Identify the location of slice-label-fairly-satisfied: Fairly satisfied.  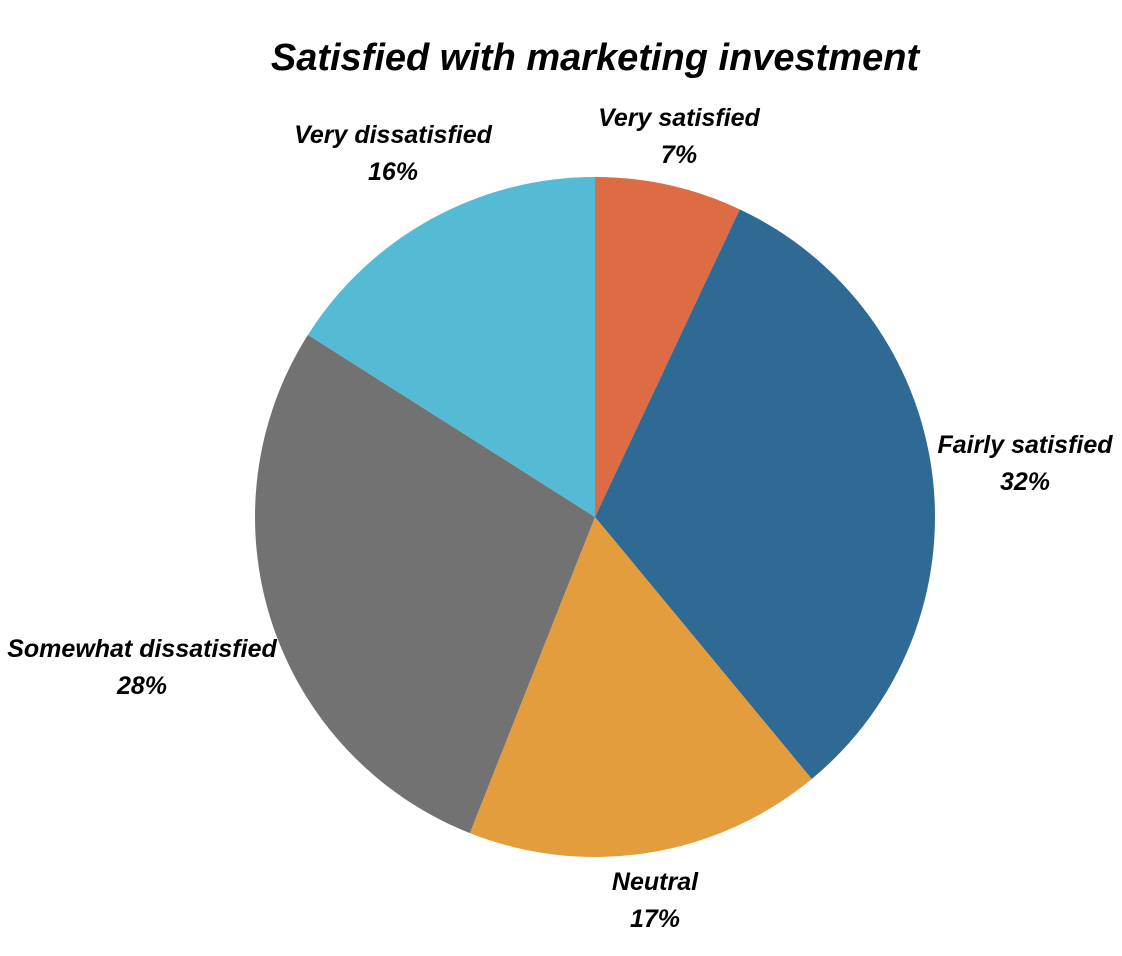
(1025, 445).